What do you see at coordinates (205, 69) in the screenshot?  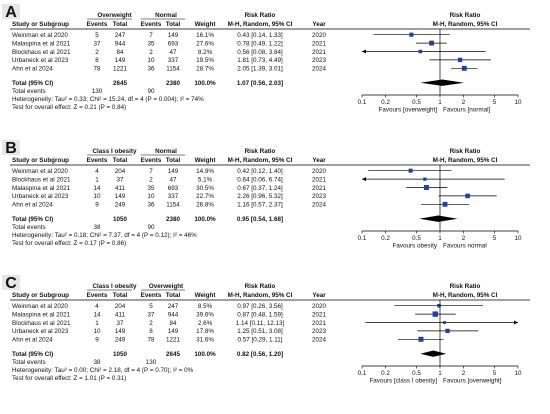 I see `study-weight: 28.7%` at bounding box center [205, 69].